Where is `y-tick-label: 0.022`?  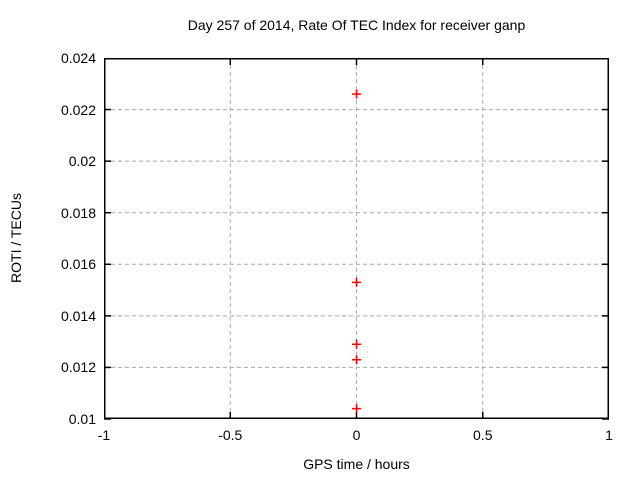
y-tick-label: 0.022 is located at coordinates (78, 109).